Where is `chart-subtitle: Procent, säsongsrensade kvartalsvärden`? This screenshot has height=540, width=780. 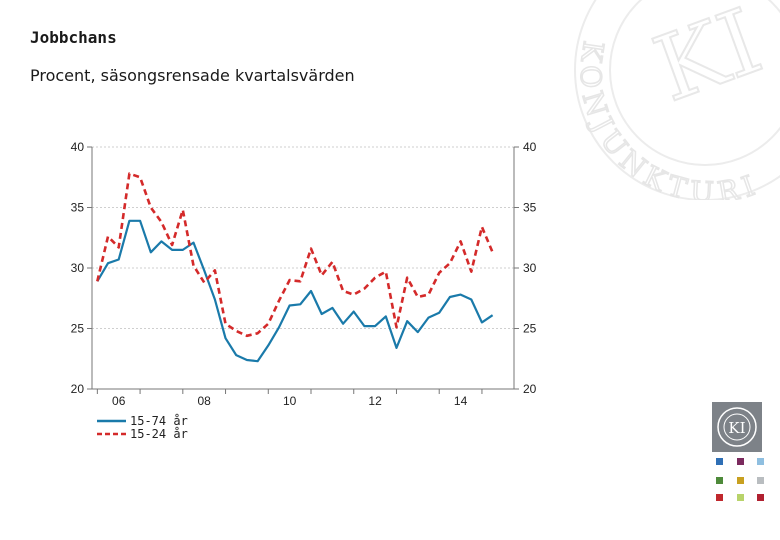
chart-subtitle: Procent, säsongsrensade kvartalsvärden is located at coordinates (192, 75).